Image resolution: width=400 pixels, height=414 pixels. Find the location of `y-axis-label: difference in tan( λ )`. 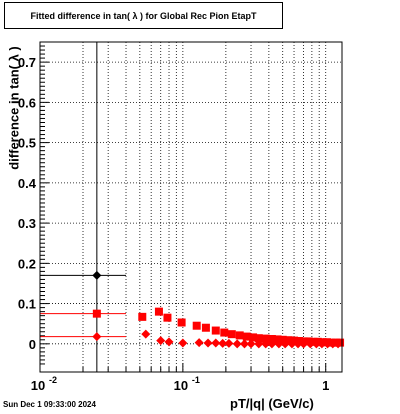

y-axis-label: difference in tan( λ ) is located at coordinates (14, 108).